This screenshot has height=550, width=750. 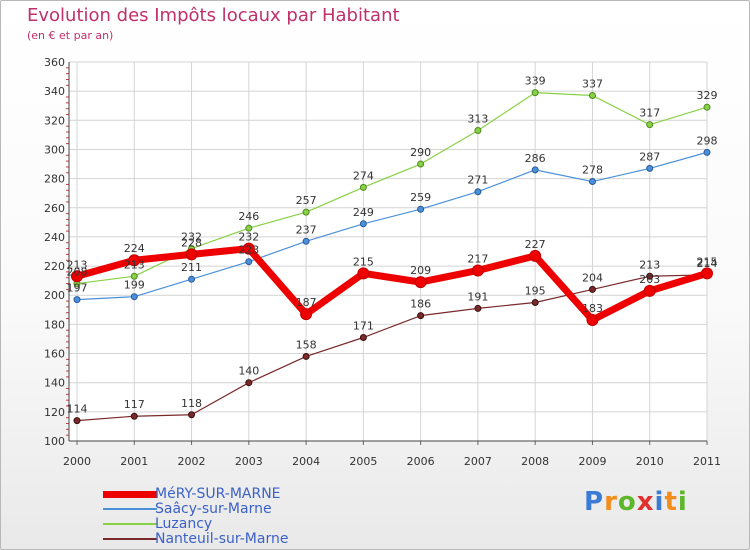 What do you see at coordinates (54, 412) in the screenshot?
I see `y-tick-label: 120` at bounding box center [54, 412].